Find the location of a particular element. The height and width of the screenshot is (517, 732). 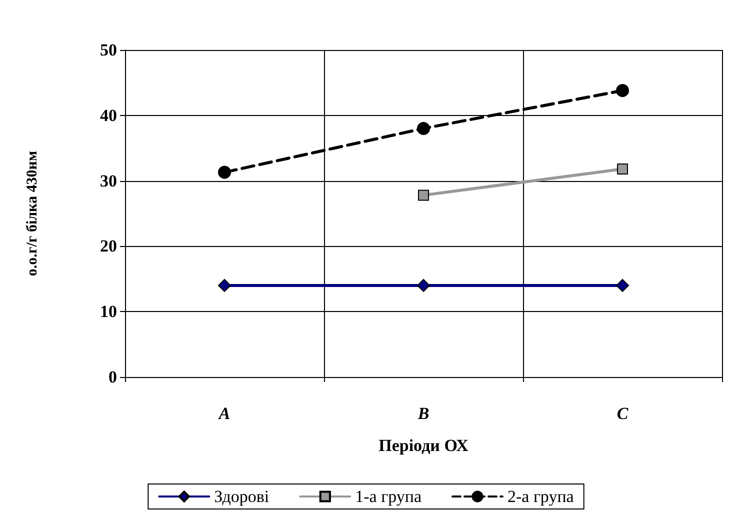

legend-label: 1-а група is located at coordinates (388, 496).